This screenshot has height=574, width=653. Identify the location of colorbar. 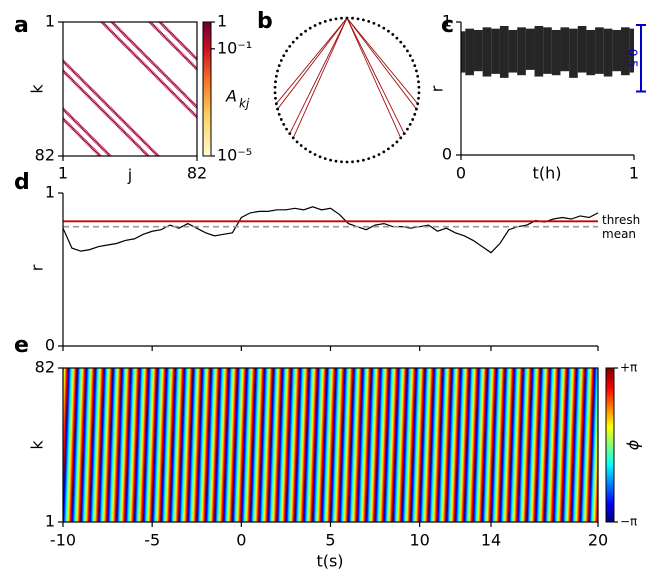
(207, 89).